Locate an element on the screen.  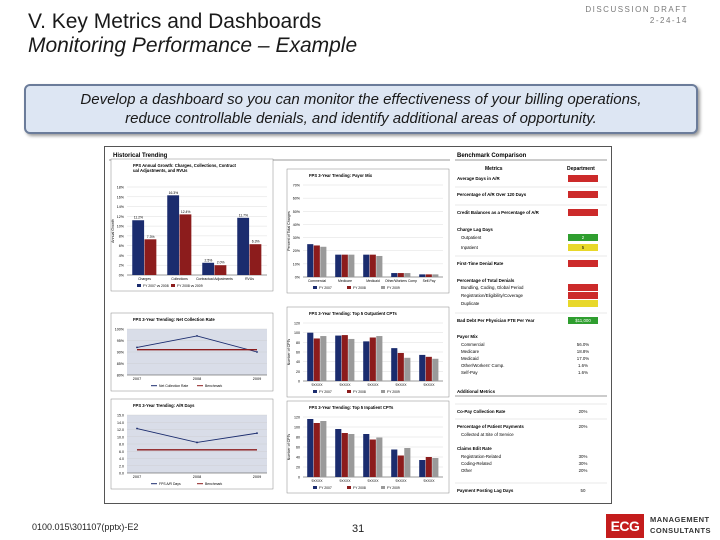
benchmark-value: 2 is located at coordinates (583, 237).